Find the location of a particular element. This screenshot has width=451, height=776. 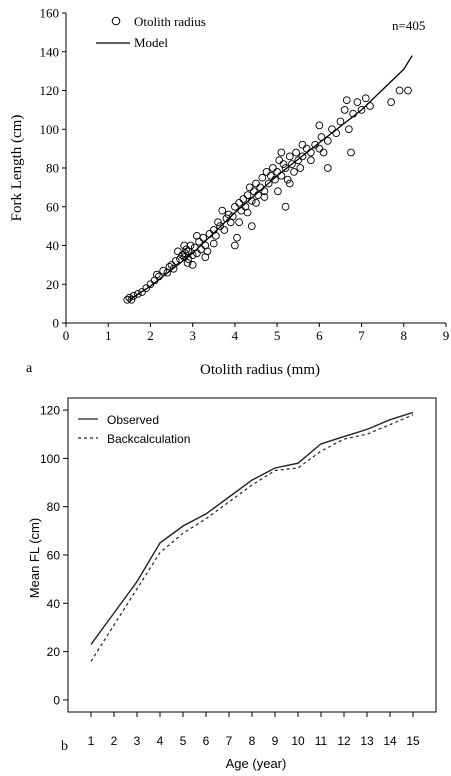

panel-b-x-tick-label: 9 is located at coordinates (275, 741).